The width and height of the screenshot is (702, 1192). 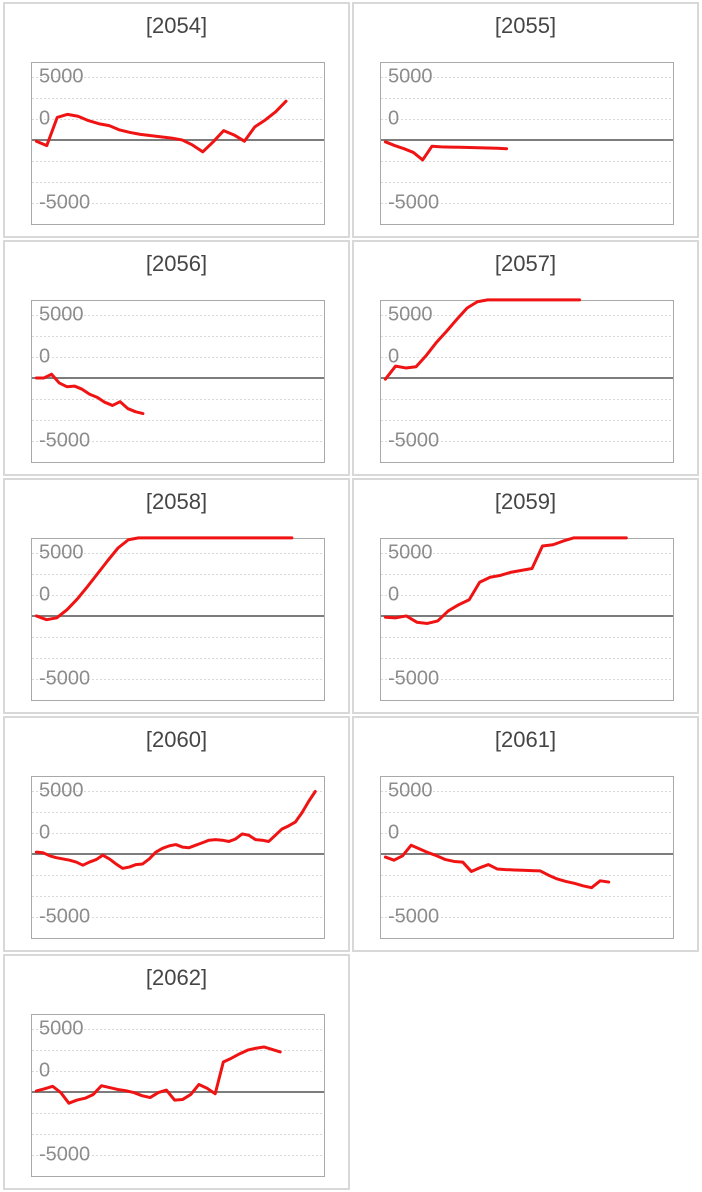 I want to click on chart-title: [2058], so click(x=176, y=501).